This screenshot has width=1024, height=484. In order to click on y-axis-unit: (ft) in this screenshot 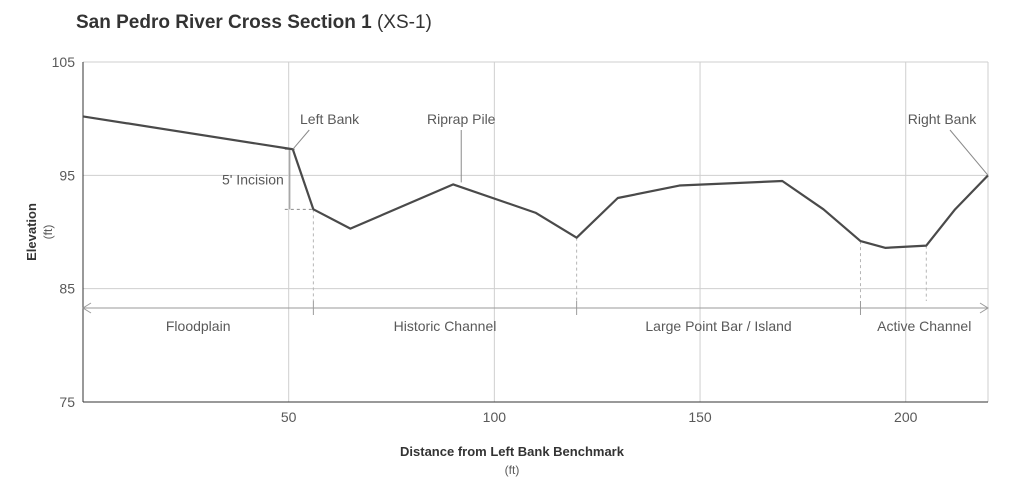, I will do `click(48, 232)`.